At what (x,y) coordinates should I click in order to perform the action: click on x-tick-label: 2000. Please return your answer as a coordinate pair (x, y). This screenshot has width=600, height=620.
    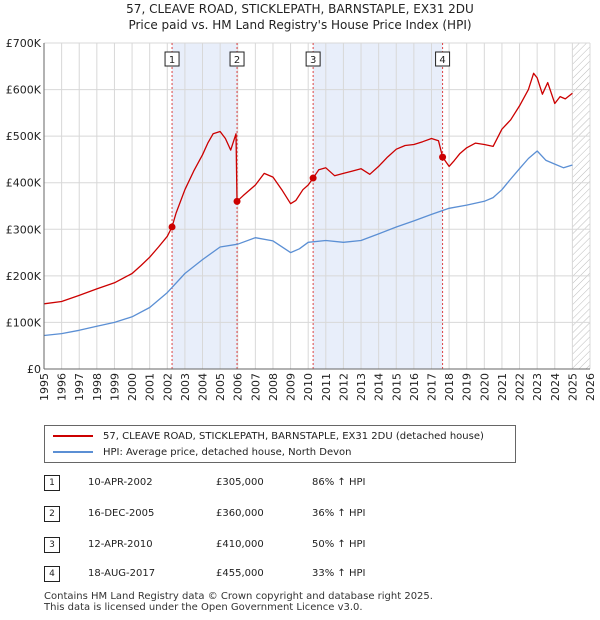
    Looking at the image, I should click on (132, 387).